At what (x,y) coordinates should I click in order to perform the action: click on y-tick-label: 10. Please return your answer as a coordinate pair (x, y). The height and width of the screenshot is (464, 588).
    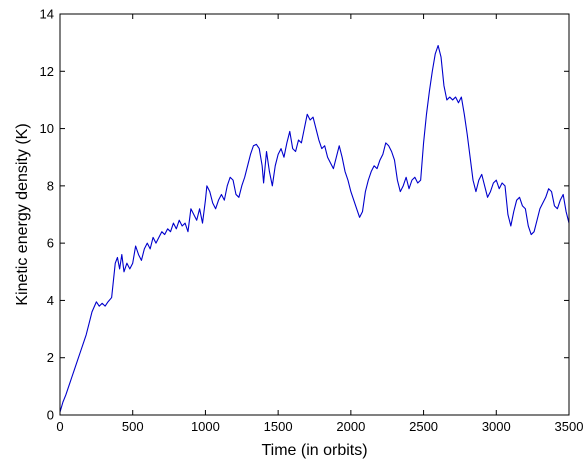
    Looking at the image, I should click on (47, 128).